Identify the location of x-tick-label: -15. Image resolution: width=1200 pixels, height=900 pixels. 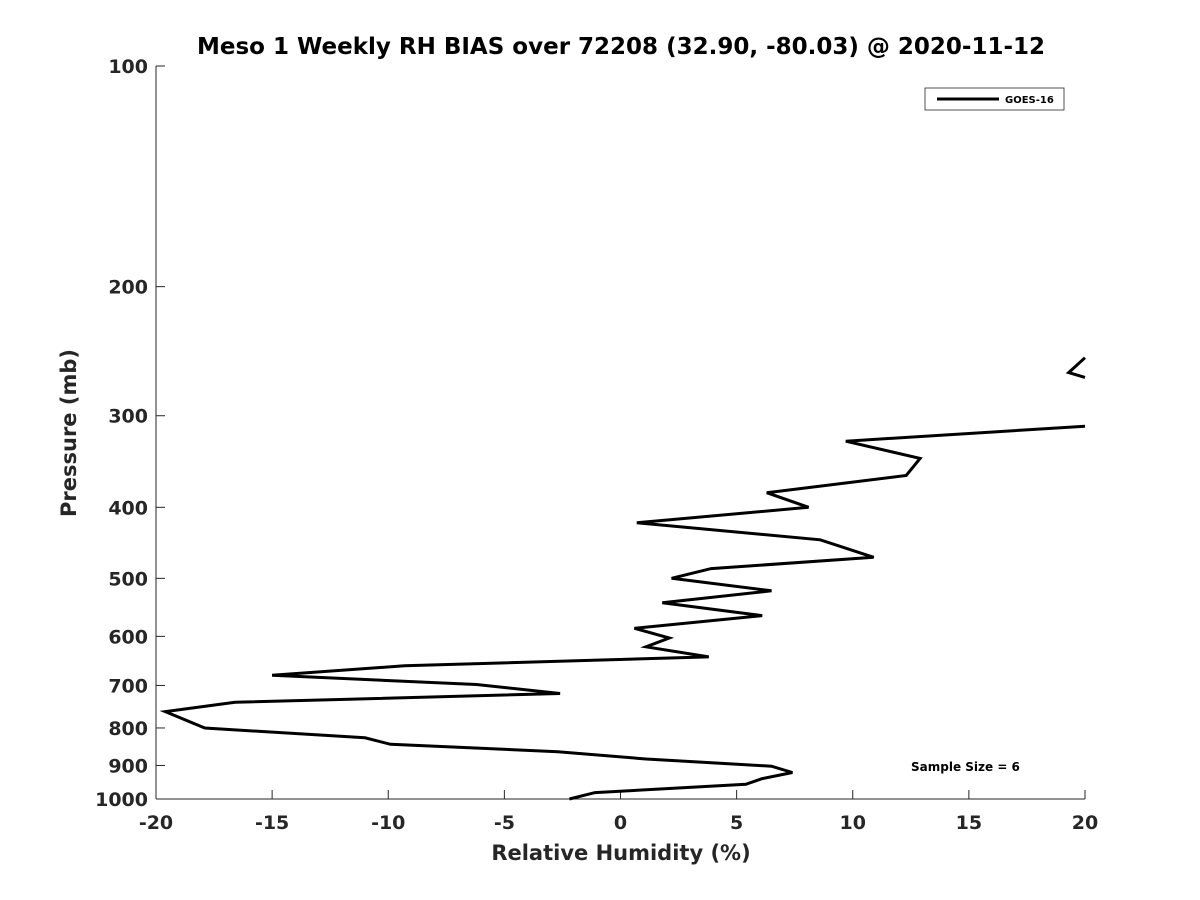
(272, 823).